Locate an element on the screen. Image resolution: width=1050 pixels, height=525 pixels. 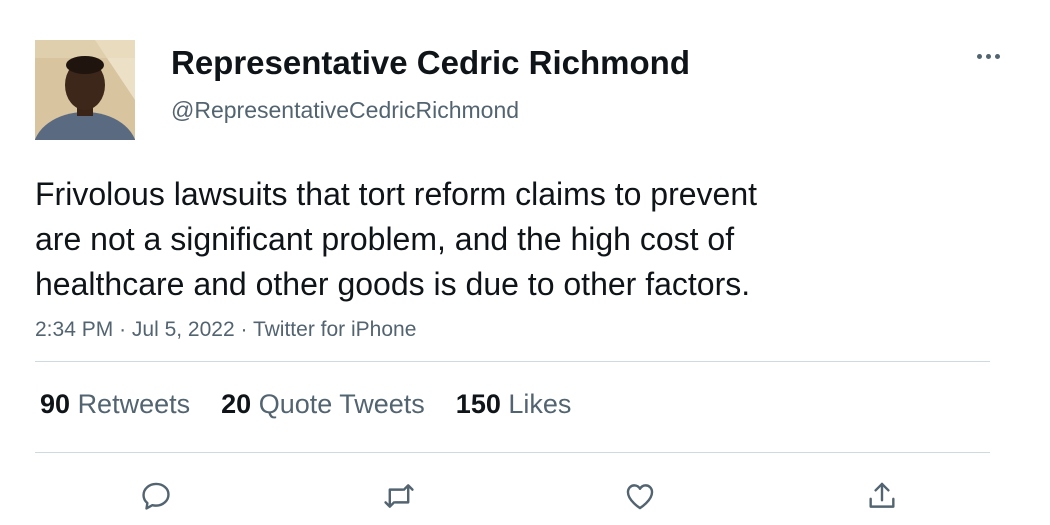
retweet-button is located at coordinates (399, 496).